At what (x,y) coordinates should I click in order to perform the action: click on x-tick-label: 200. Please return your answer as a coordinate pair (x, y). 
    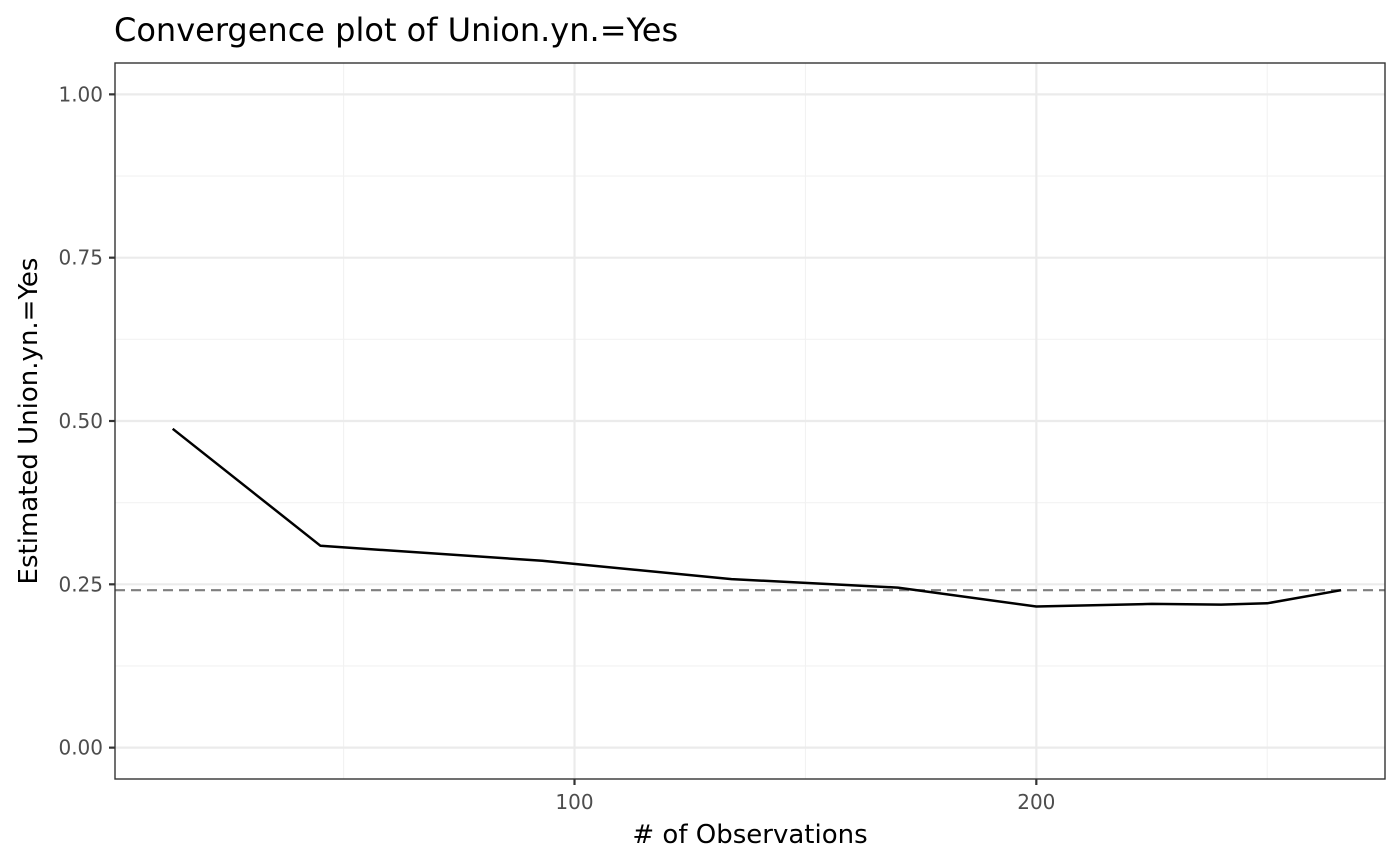
    Looking at the image, I should click on (1036, 802).